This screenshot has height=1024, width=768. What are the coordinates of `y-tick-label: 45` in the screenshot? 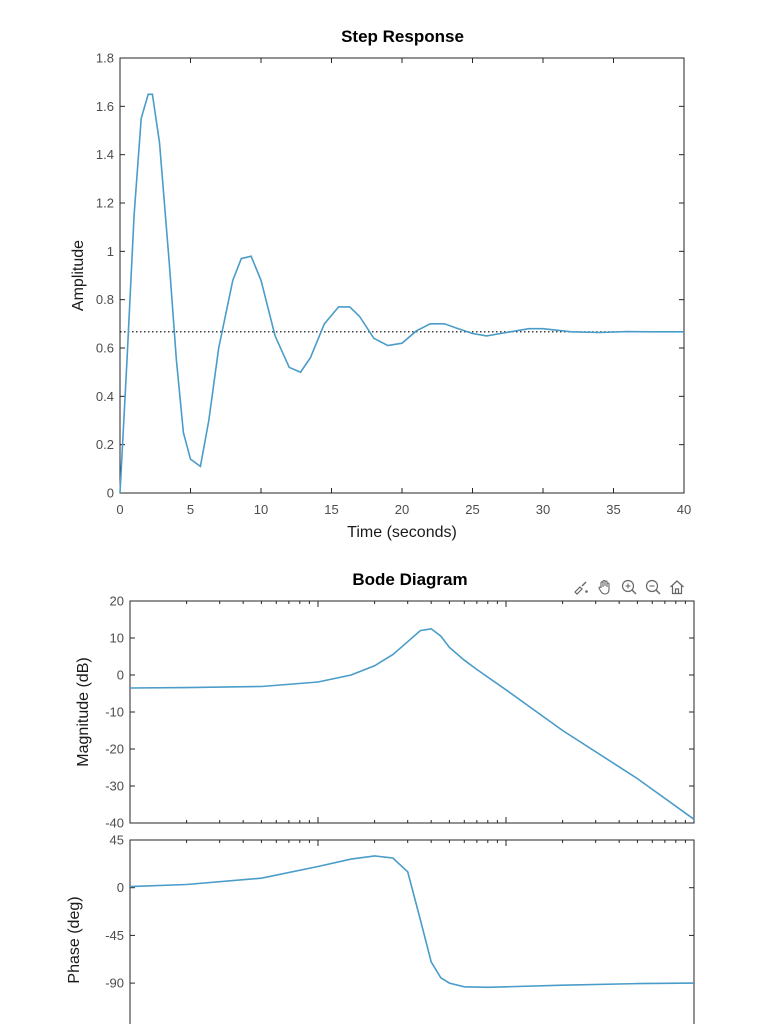 It's located at (117, 840).